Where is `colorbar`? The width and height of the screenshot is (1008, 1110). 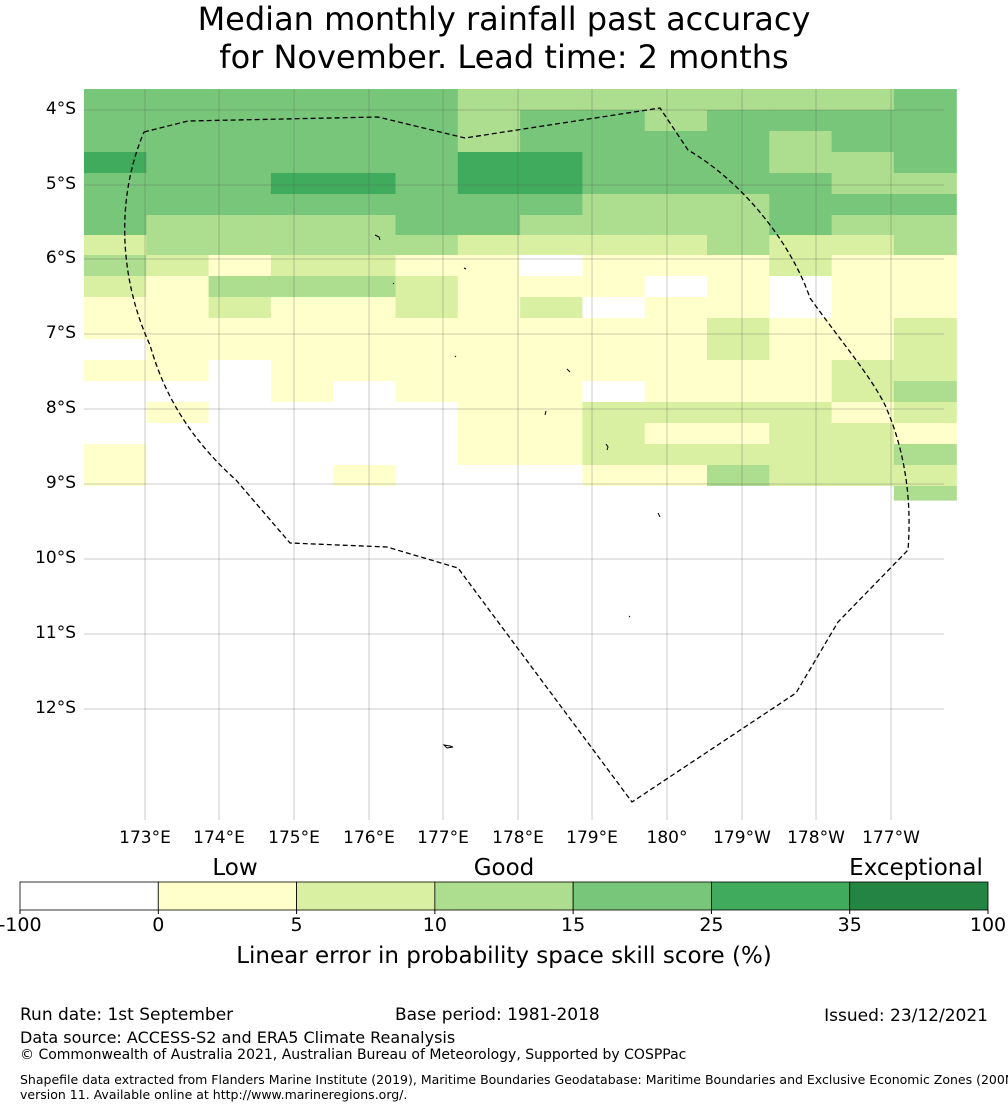
colorbar is located at coordinates (504, 897).